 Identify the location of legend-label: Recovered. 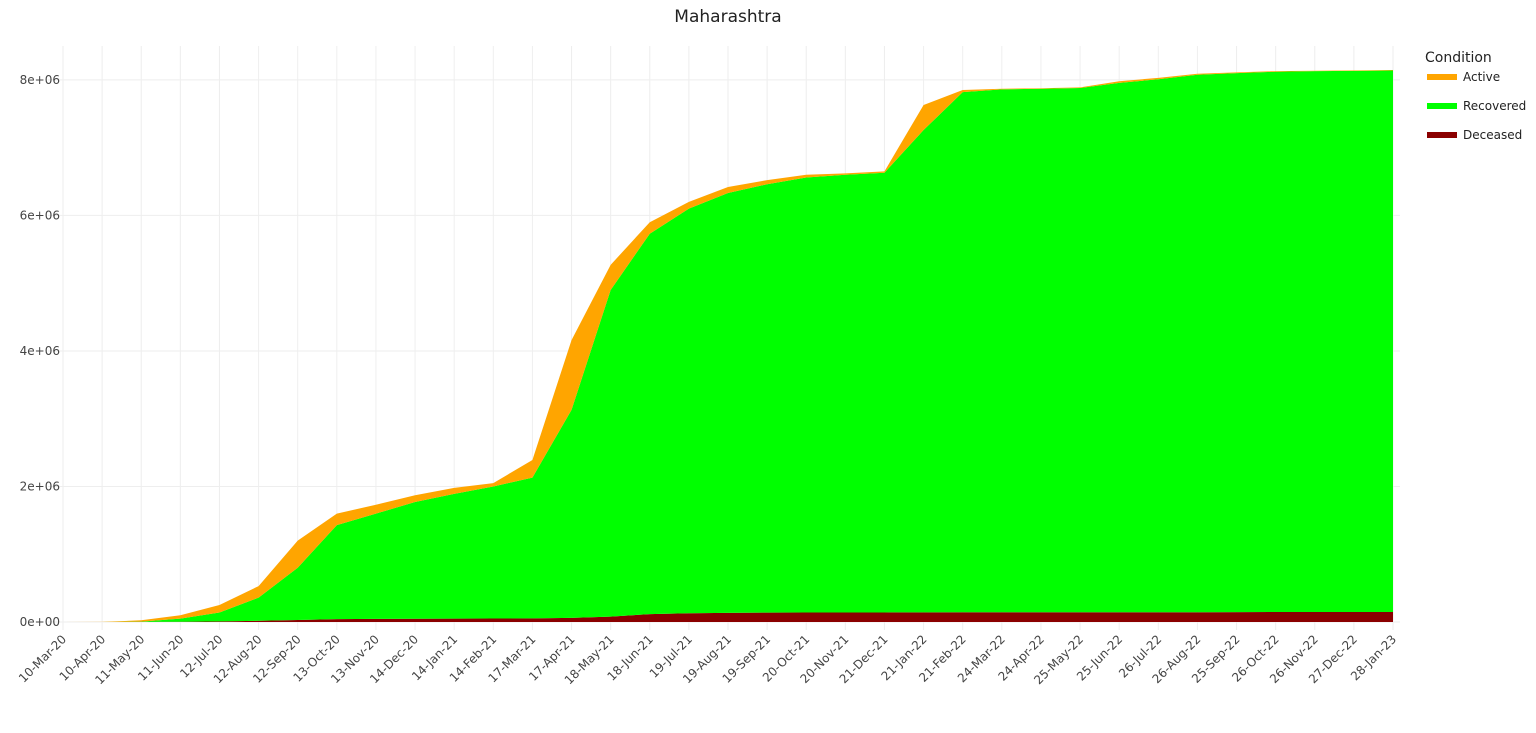
(1494, 106).